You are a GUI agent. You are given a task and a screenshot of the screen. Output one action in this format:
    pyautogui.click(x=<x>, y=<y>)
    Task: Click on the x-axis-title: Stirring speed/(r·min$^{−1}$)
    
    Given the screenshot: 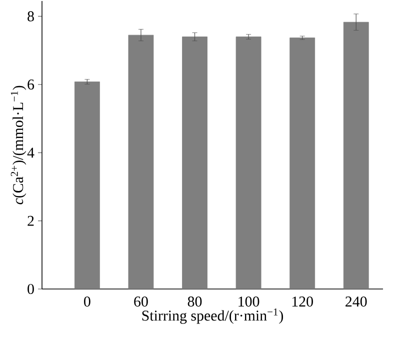 What is the action you would take?
    pyautogui.click(x=213, y=316)
    